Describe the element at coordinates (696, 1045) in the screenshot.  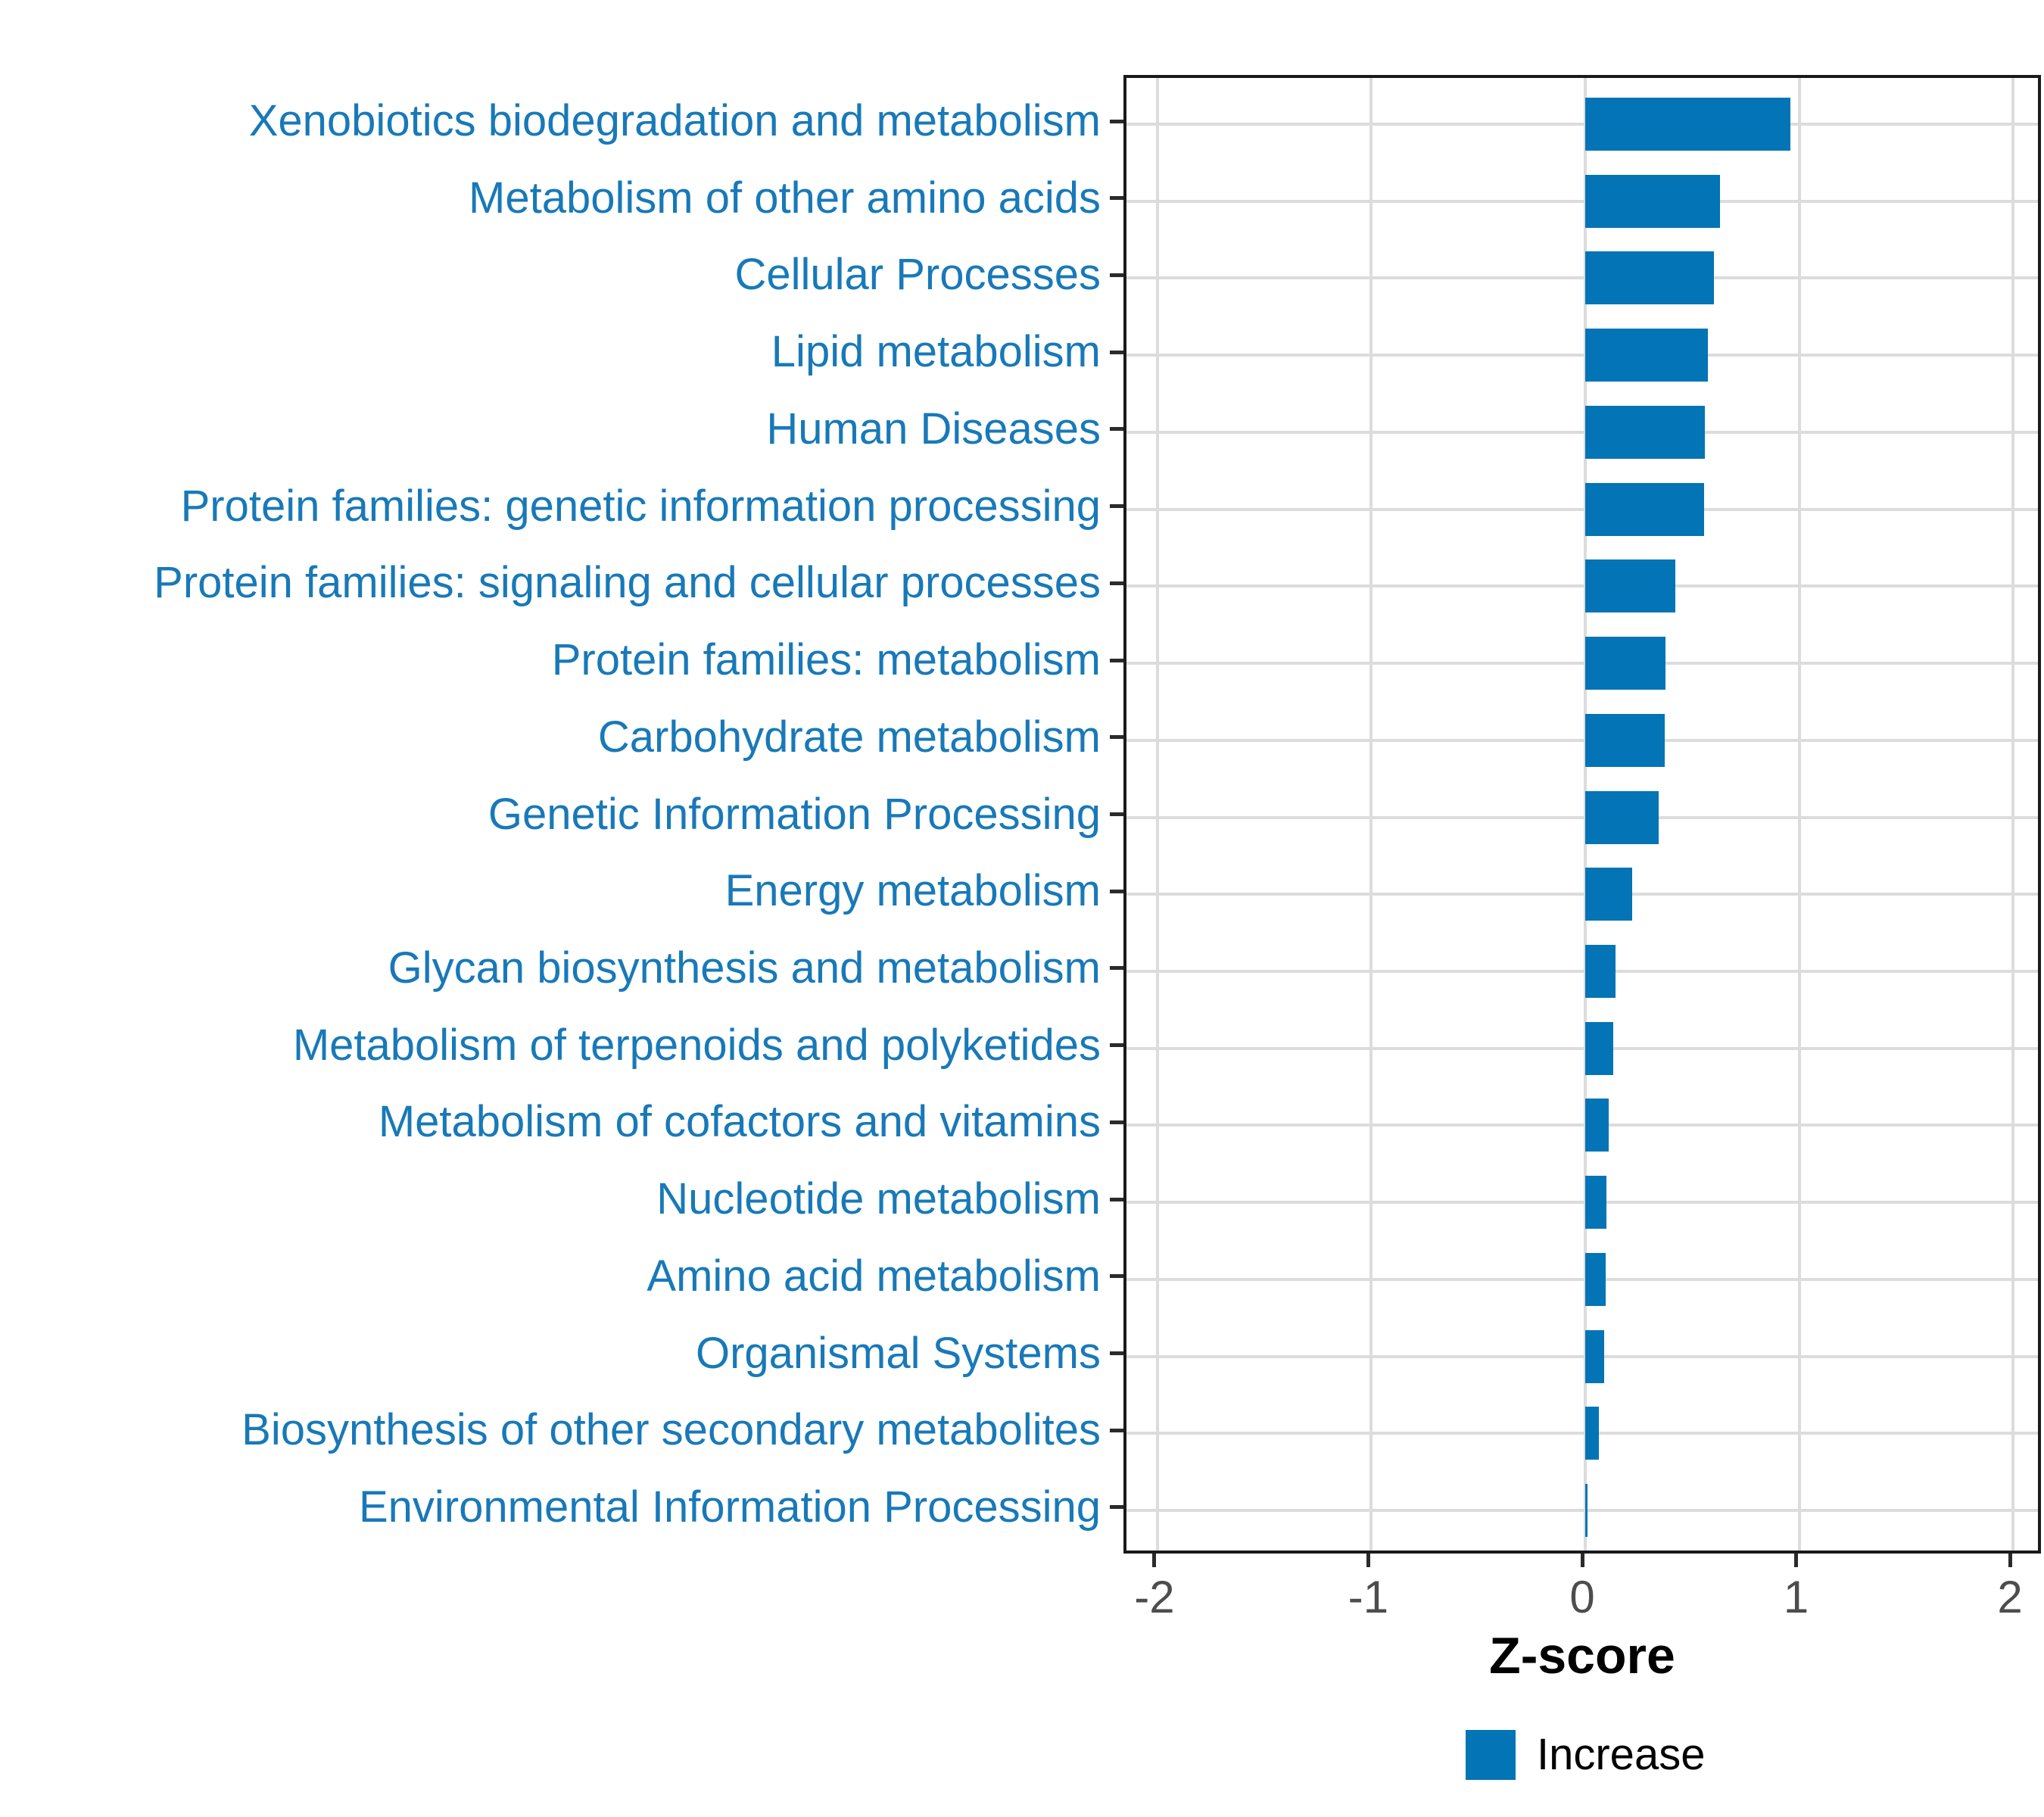
I see `category-label: Metabolism of terpenoids and polyketides` at that location.